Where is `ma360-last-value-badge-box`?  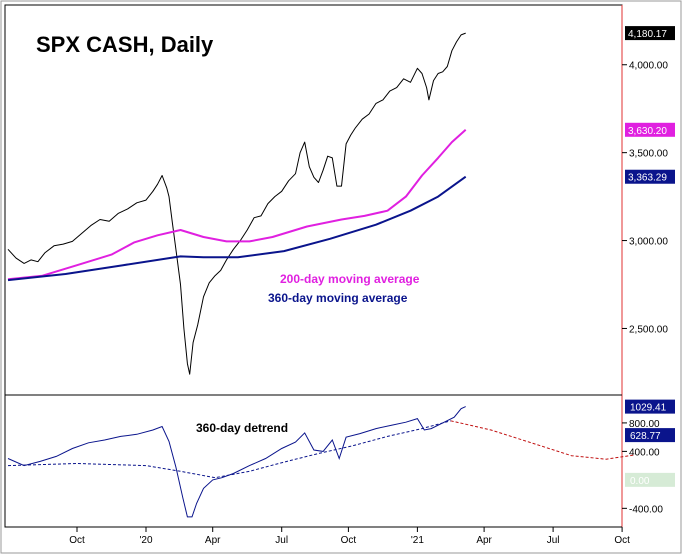 ma360-last-value-badge-box is located at coordinates (650, 176).